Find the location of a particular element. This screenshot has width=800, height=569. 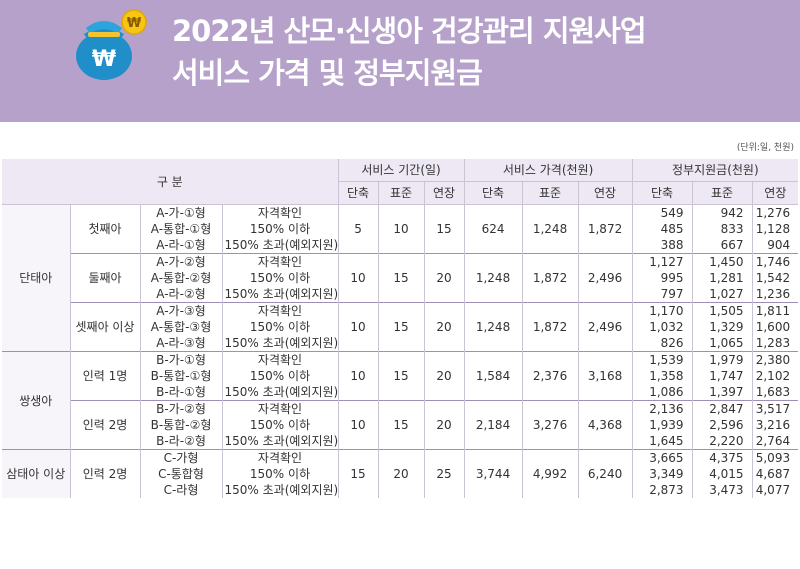

table-row: A-라-③형 150% 초과(예외지원) 826 1,065 1,283 is located at coordinates (400, 343).